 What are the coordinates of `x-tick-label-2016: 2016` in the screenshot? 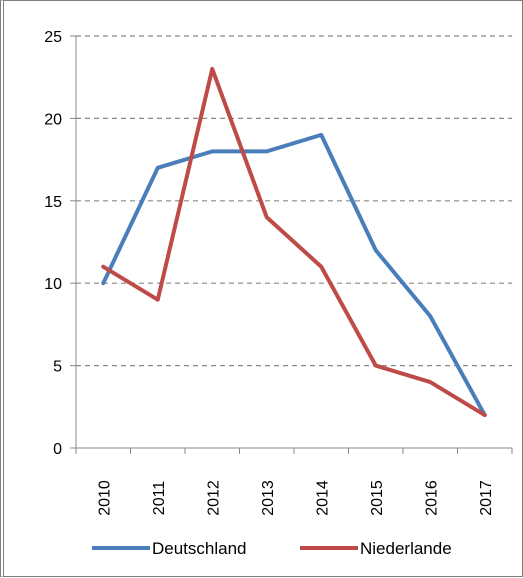 It's located at (431, 498).